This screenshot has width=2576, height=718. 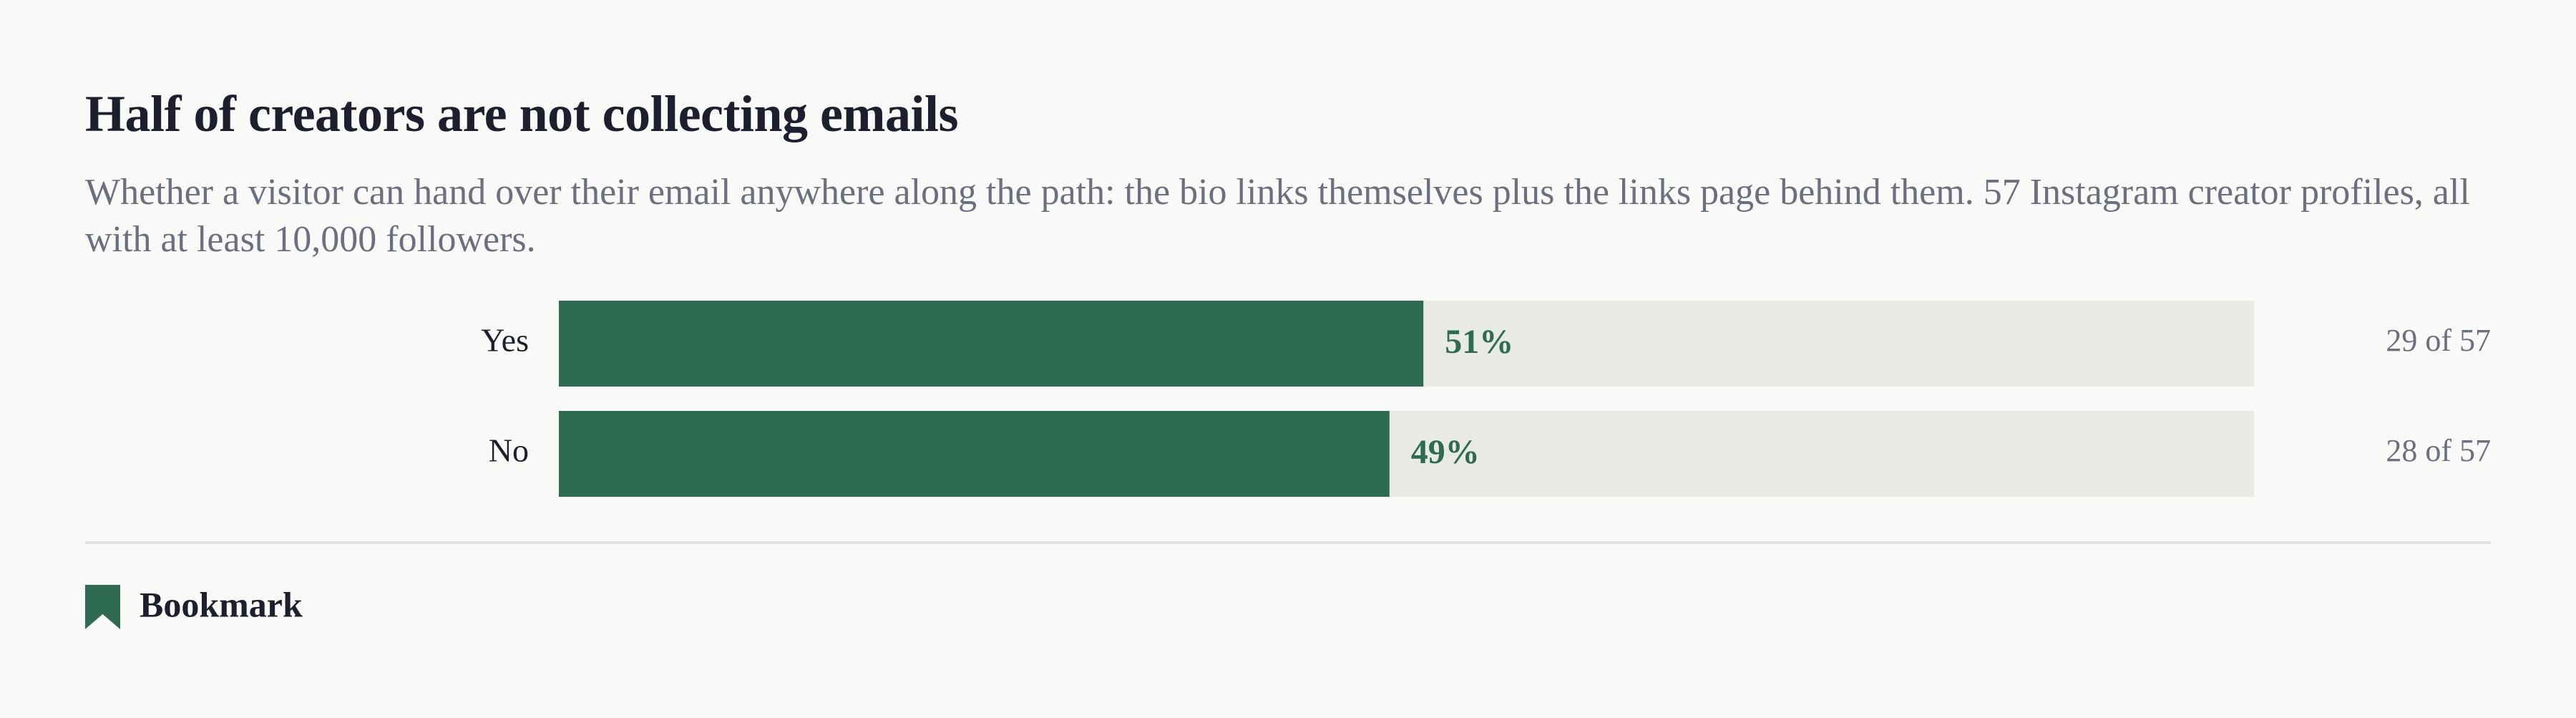 What do you see at coordinates (1445, 452) in the screenshot?
I see `value-label: 49%` at bounding box center [1445, 452].